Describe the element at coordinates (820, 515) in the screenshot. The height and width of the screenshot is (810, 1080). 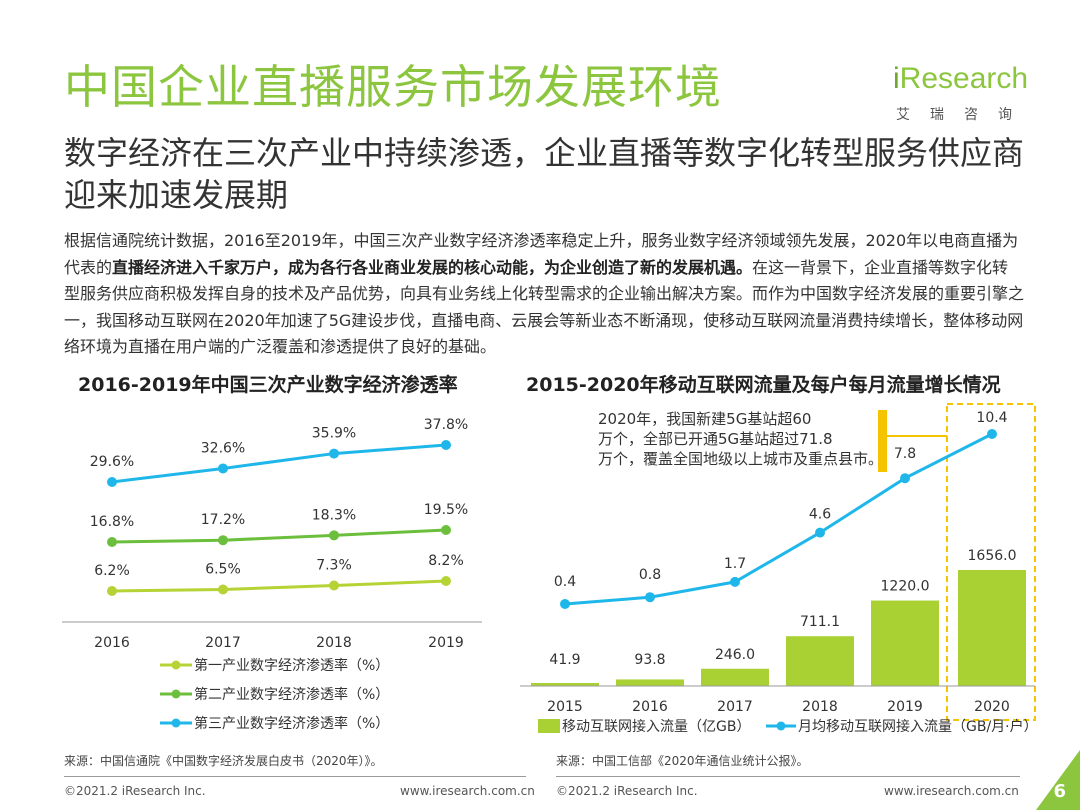
I see `line-value-label: 4.6` at that location.